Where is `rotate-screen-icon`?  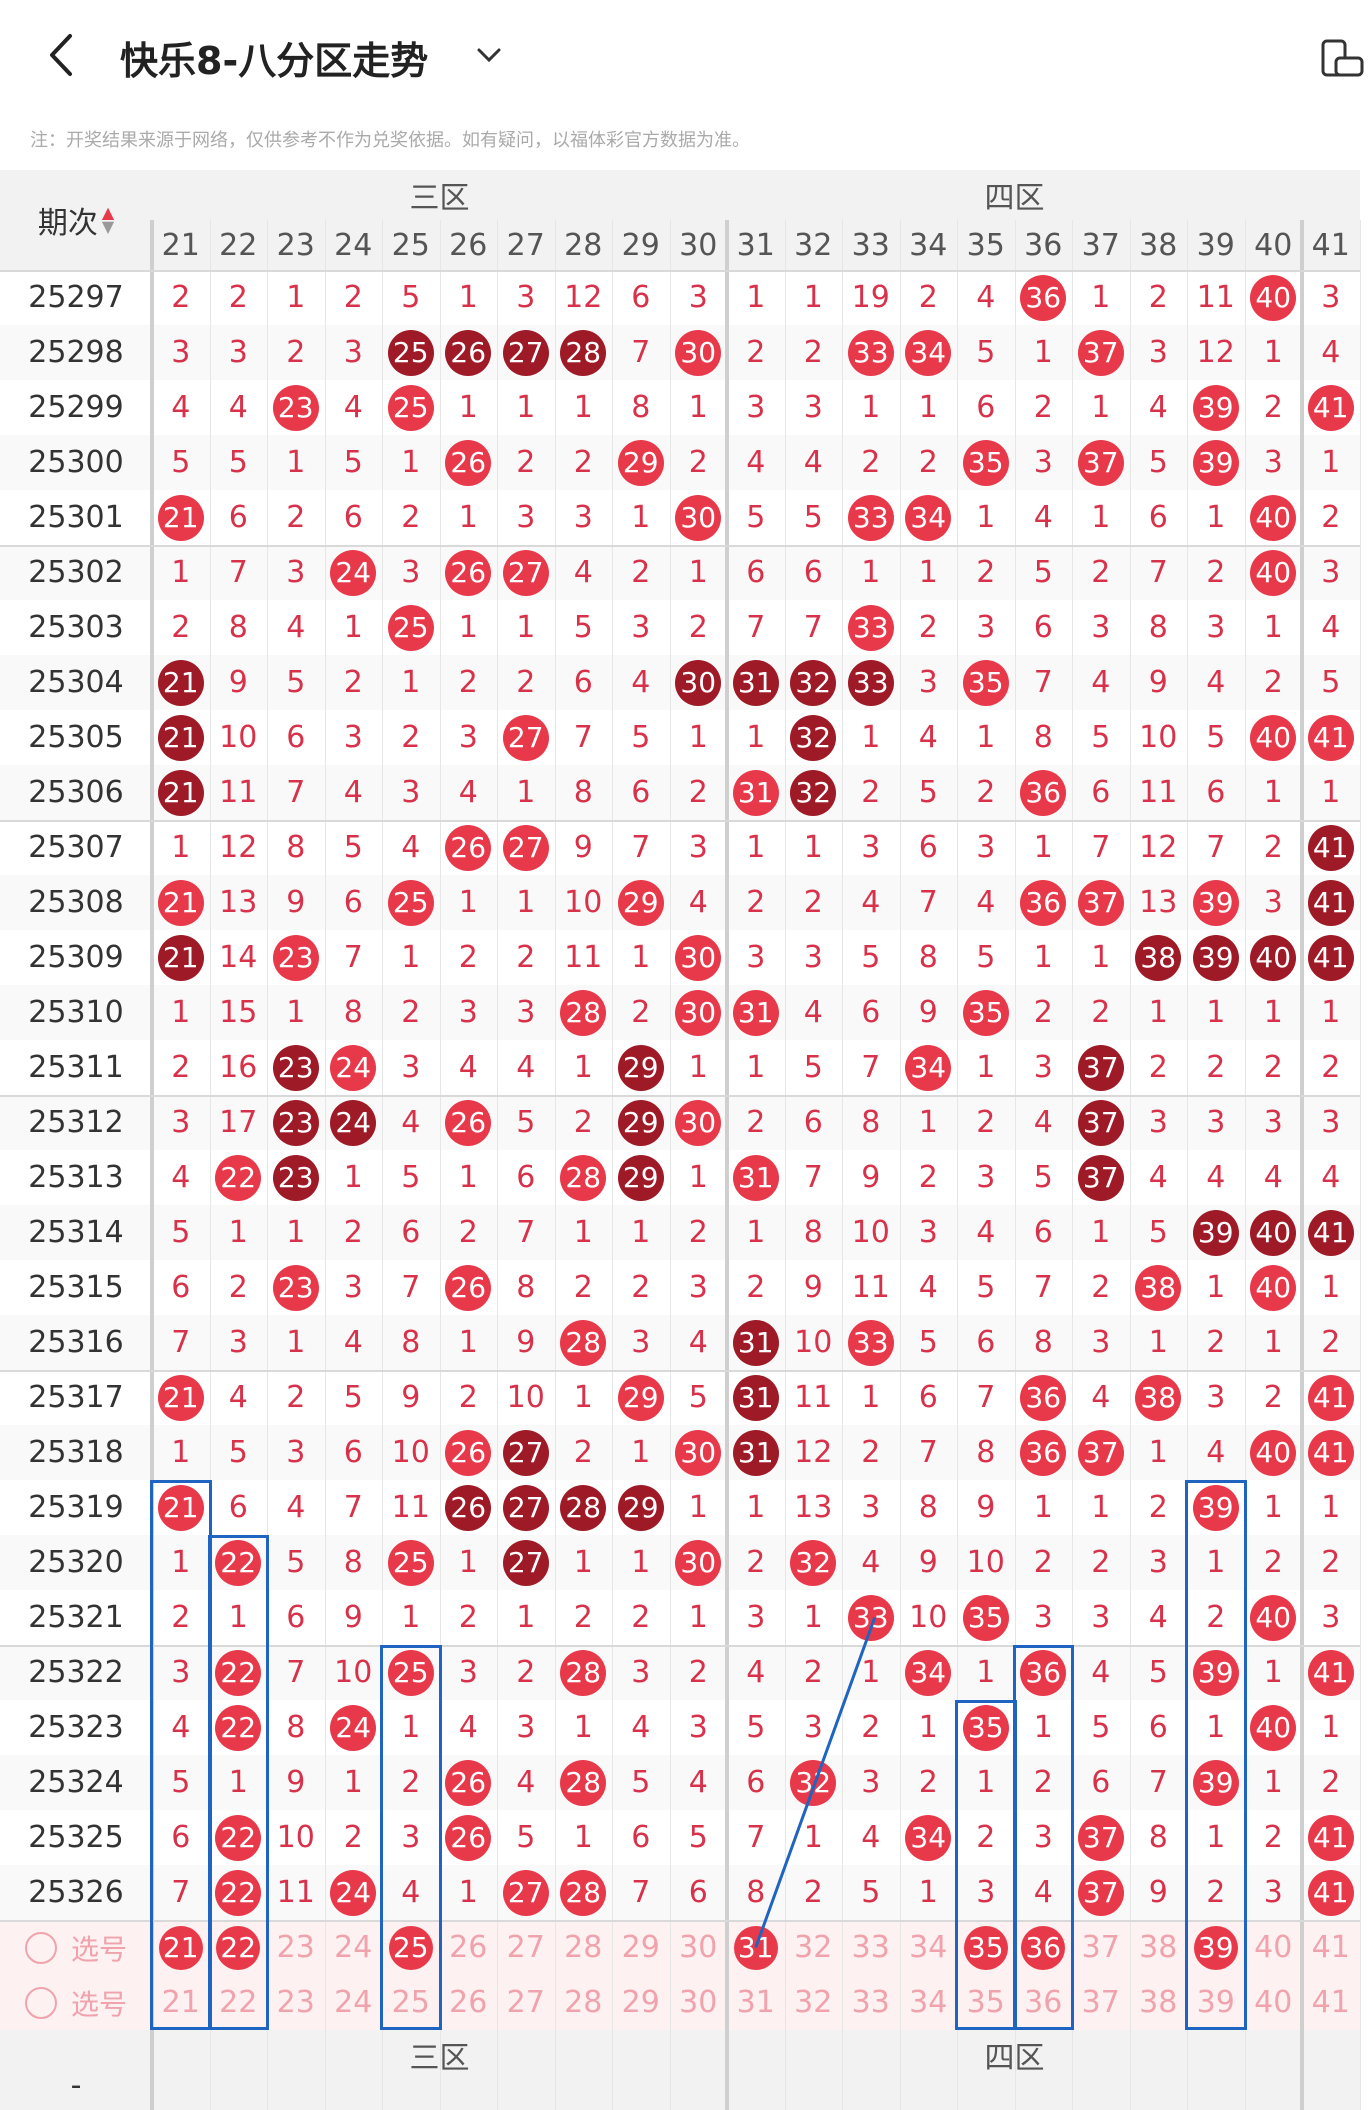 rotate-screen-icon is located at coordinates (1342, 58).